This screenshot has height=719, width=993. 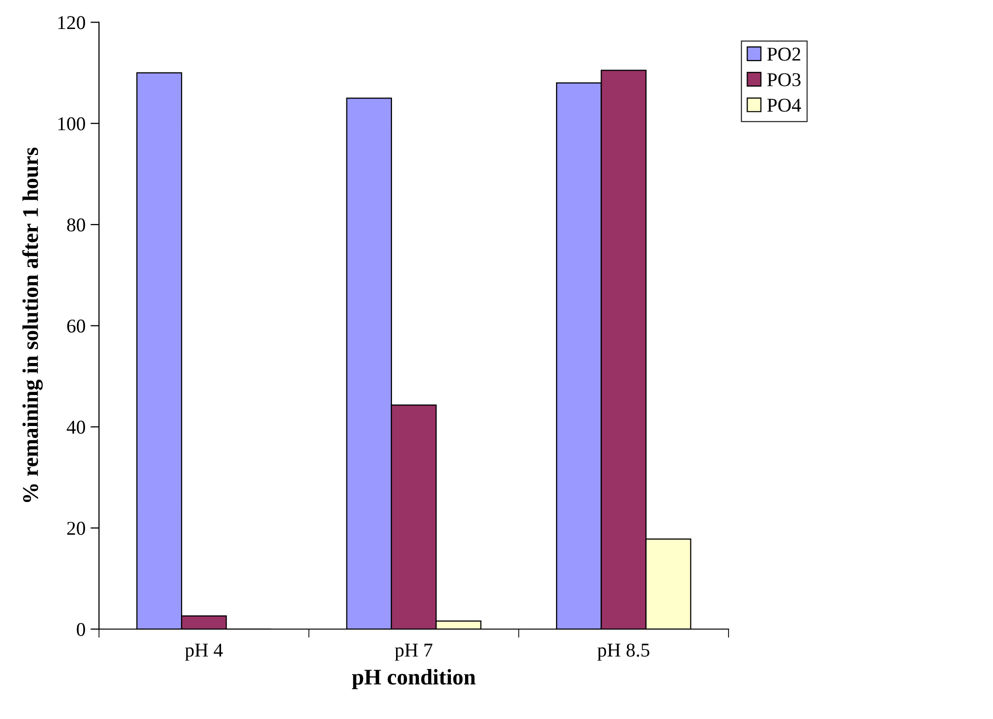 What do you see at coordinates (414, 679) in the screenshot?
I see `x-axis-title: pH condition` at bounding box center [414, 679].